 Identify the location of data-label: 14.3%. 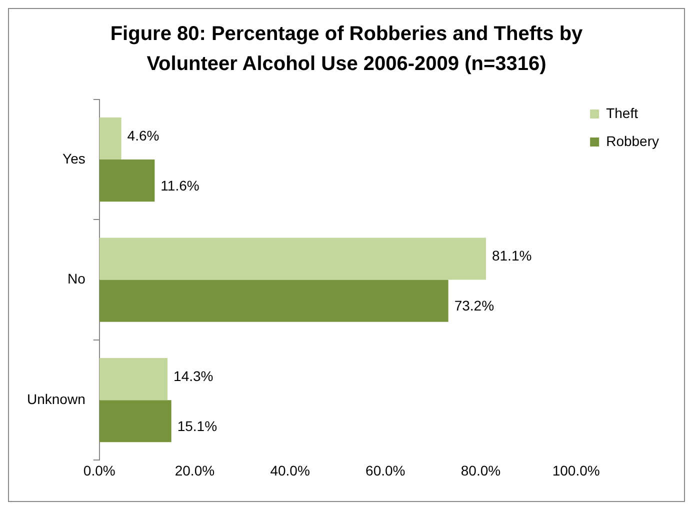
(194, 376).